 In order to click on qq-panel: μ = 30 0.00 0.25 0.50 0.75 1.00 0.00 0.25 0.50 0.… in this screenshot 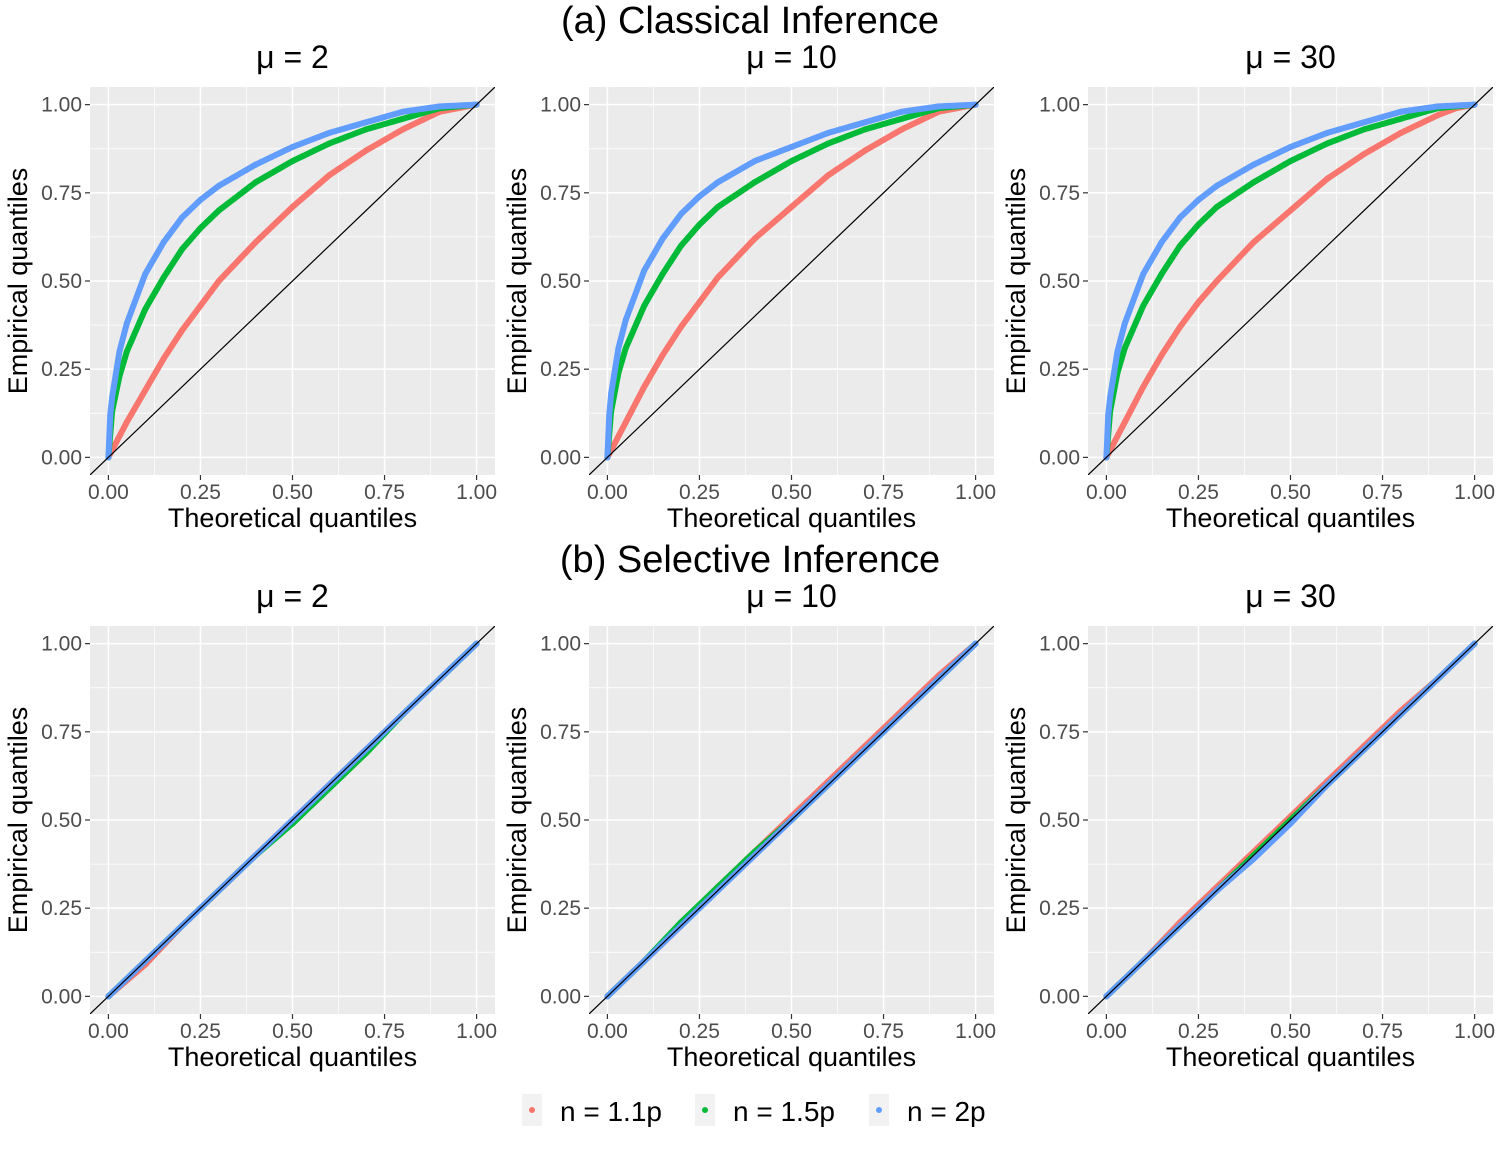, I will do `click(1248, 286)`.